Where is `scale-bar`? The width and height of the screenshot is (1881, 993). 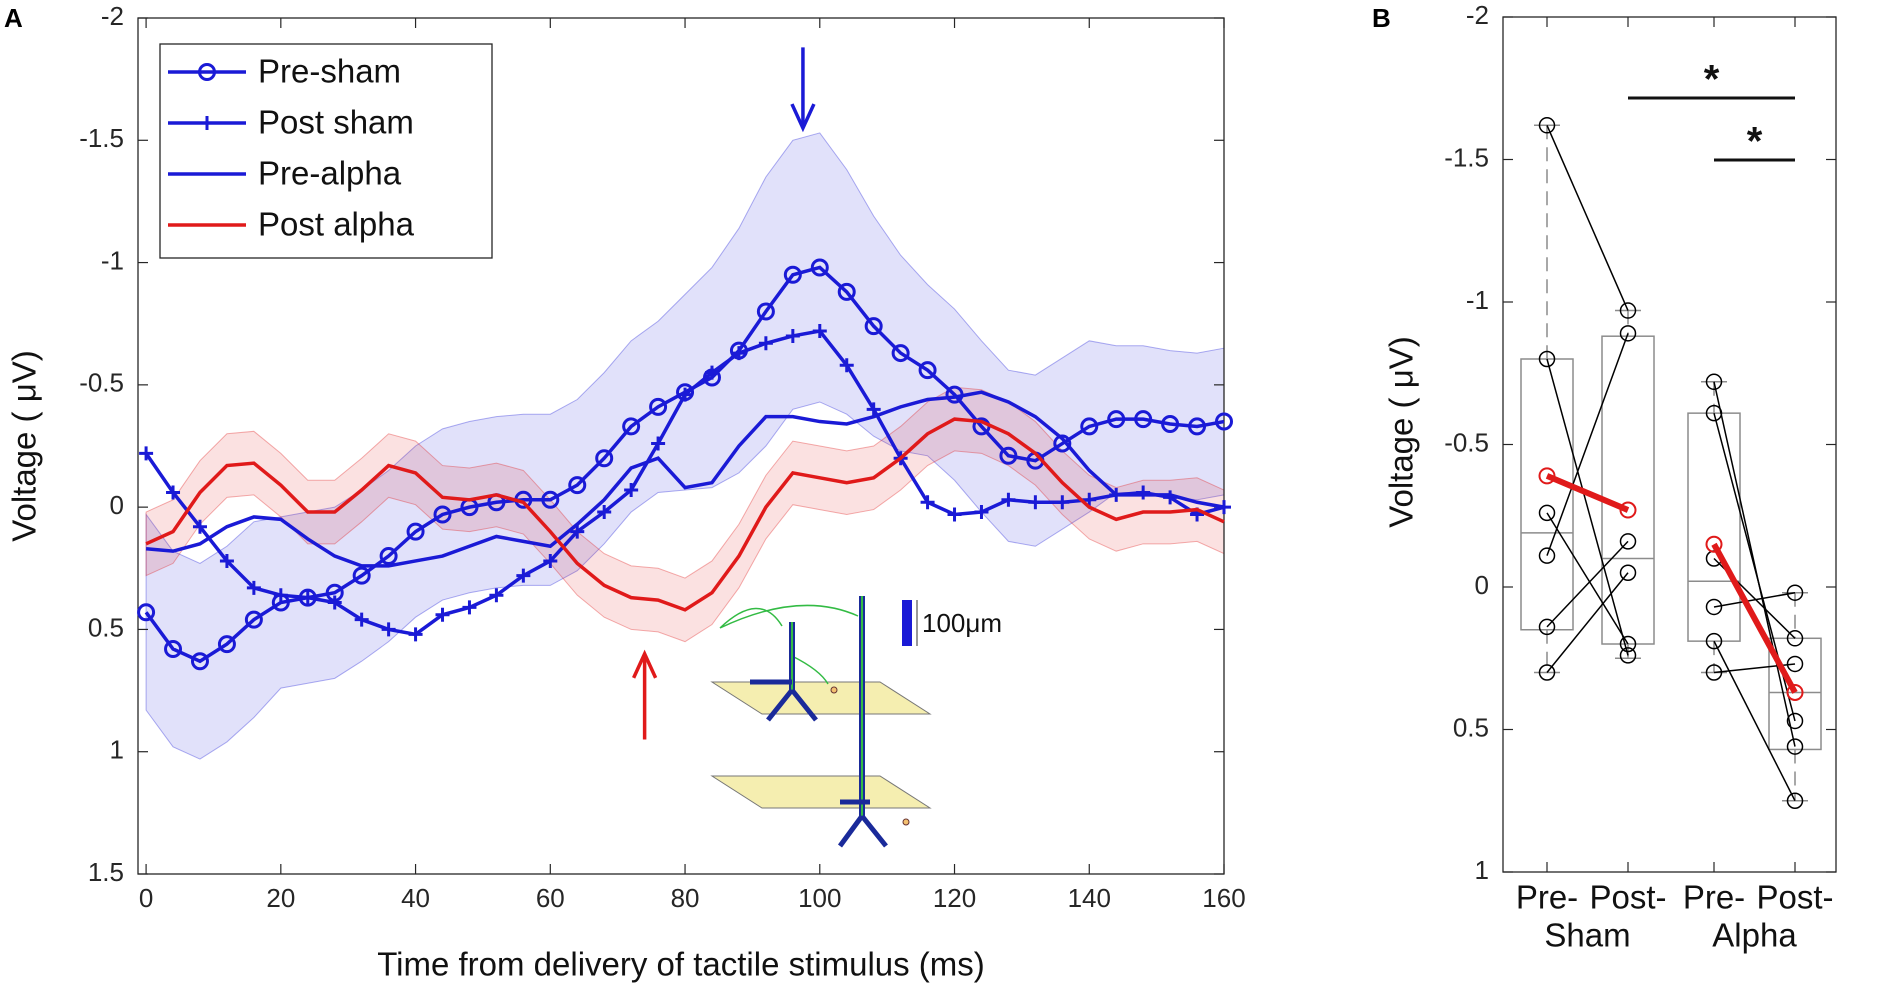
scale-bar is located at coordinates (907, 623).